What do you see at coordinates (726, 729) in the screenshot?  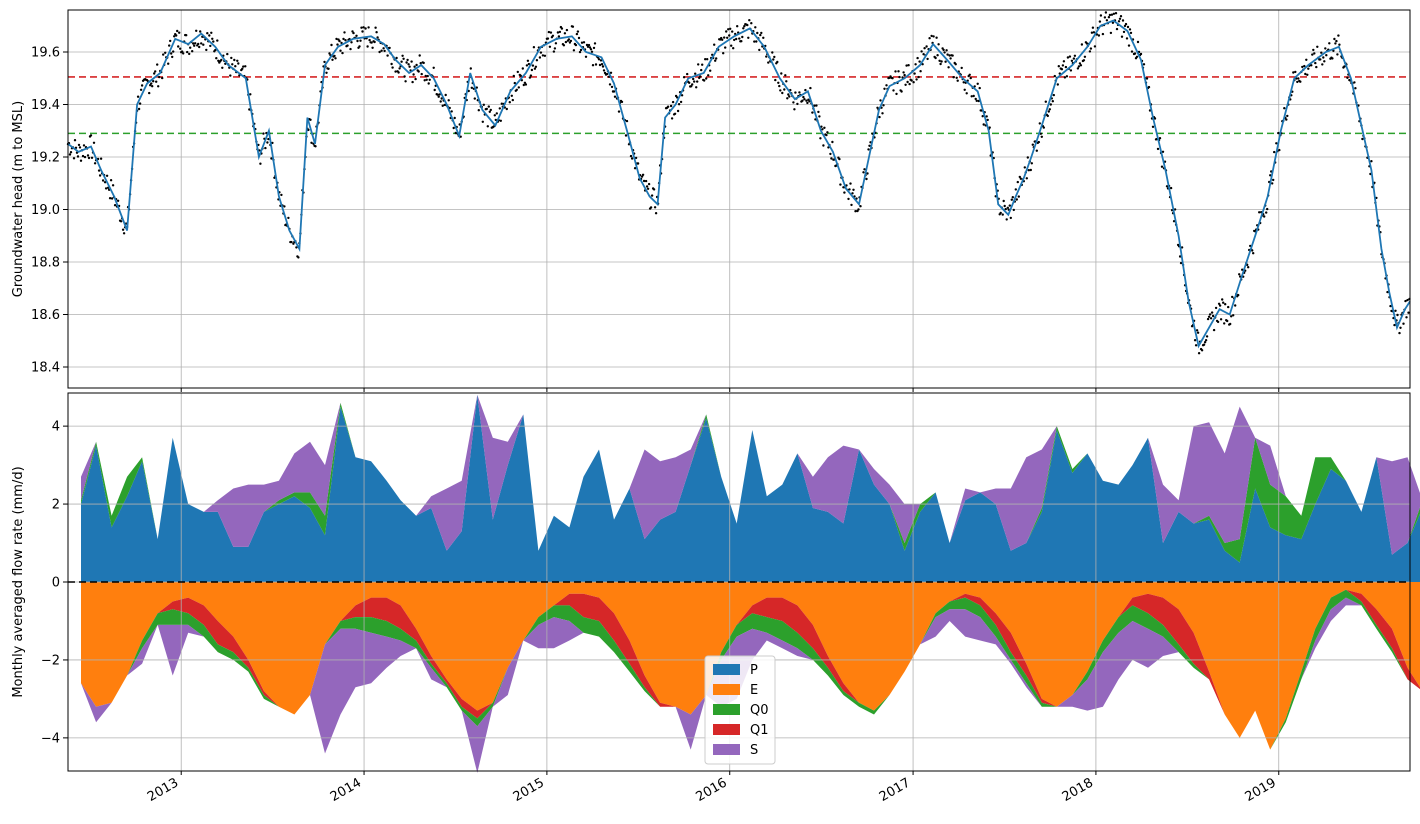 I see `legend-swatch-q1` at bounding box center [726, 729].